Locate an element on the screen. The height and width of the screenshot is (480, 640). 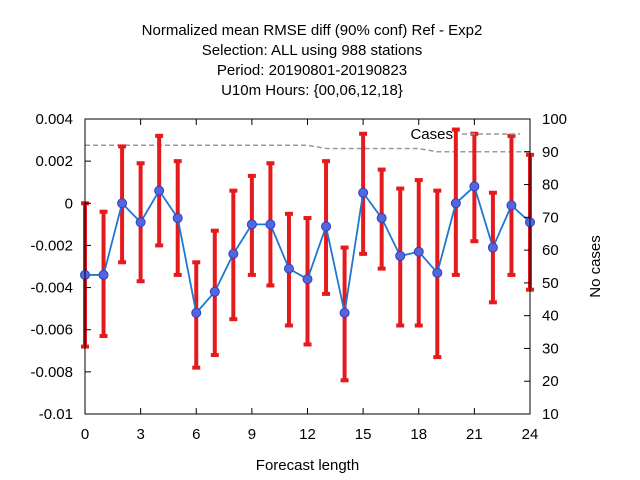
y2-tick-label: 50 is located at coordinates (550, 283).